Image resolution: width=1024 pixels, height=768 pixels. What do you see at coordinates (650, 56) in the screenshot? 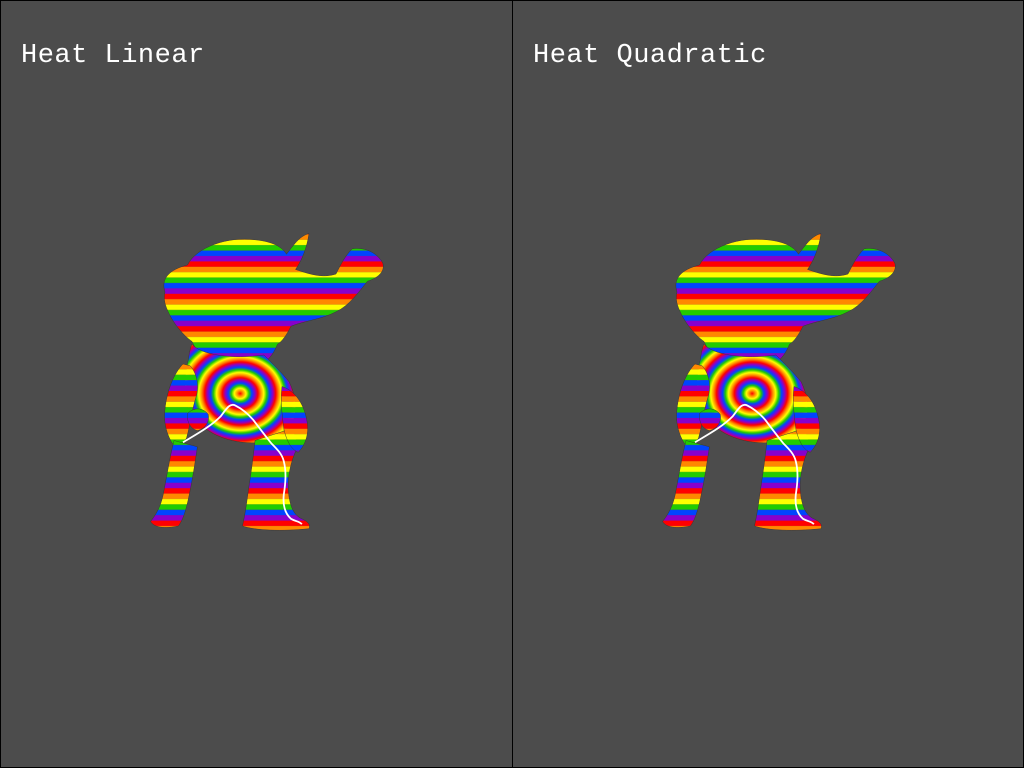
I see `viewport-title: Heat Quadratic` at bounding box center [650, 56].